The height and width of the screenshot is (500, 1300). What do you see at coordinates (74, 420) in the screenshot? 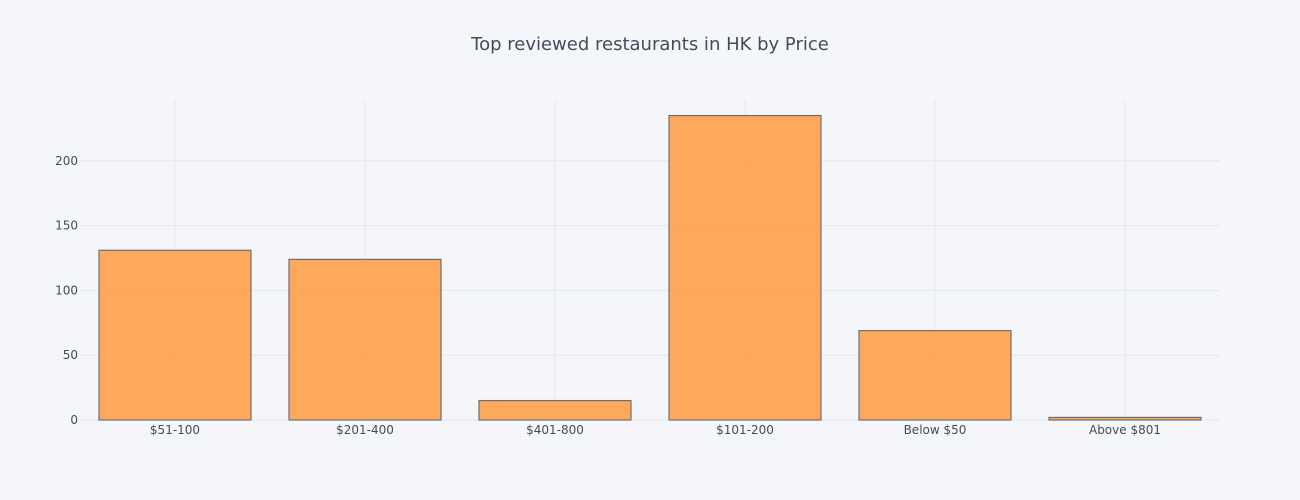
I see `y-tick-label: 0` at bounding box center [74, 420].